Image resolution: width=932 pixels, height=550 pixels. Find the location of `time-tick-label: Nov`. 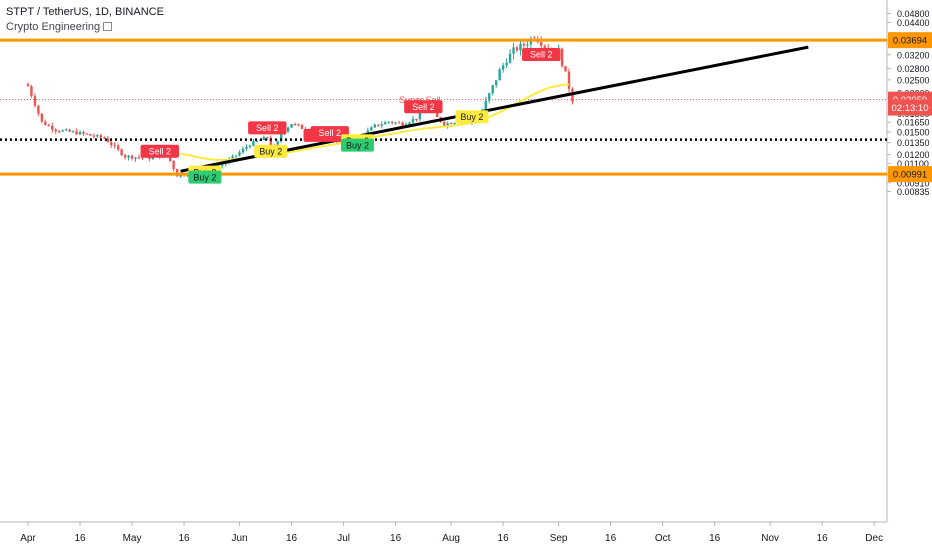

time-tick-label: Nov is located at coordinates (770, 538).